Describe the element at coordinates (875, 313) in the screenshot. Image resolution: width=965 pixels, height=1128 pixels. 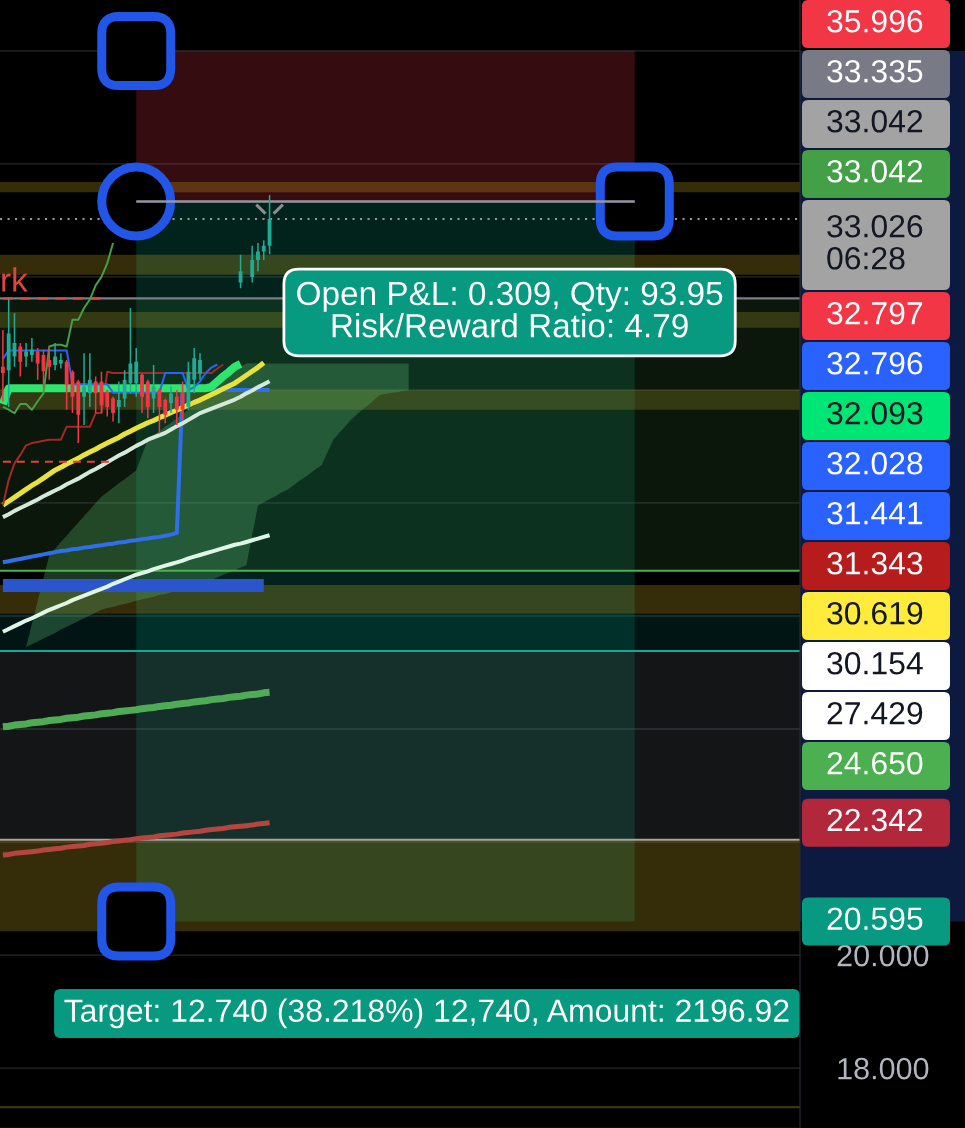
I see `text: 32.797` at that location.